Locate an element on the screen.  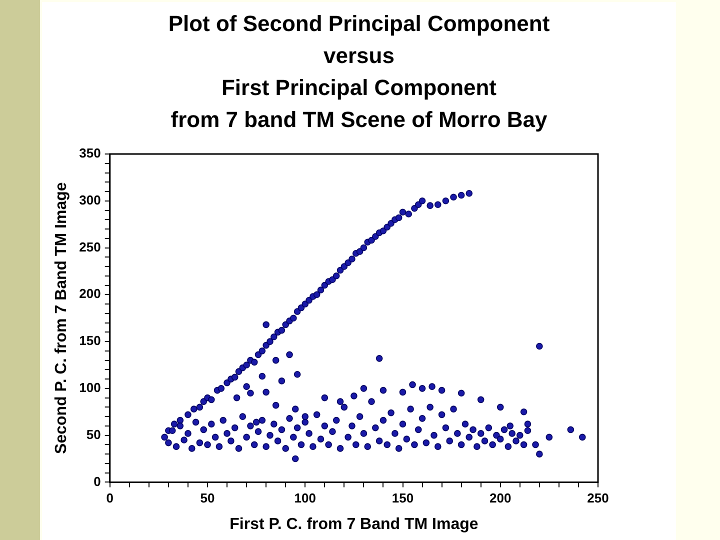
y-axis-title: Second P. C. from 7 Band TM Image is located at coordinates (61, 318).